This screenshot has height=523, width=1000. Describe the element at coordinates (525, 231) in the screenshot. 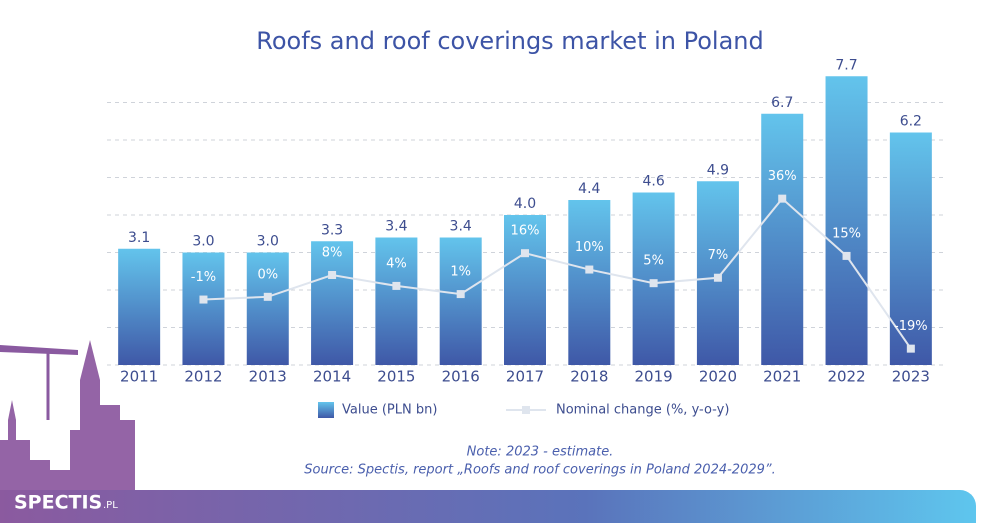

I see `line-label: 16%` at that location.